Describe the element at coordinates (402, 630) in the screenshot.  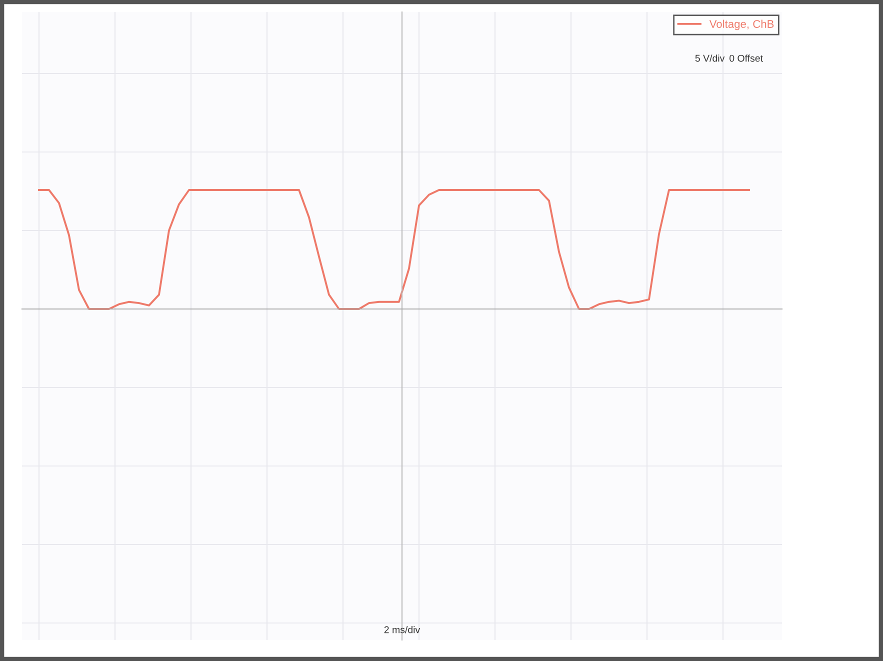
I see `text: 2 ms/div` at that location.